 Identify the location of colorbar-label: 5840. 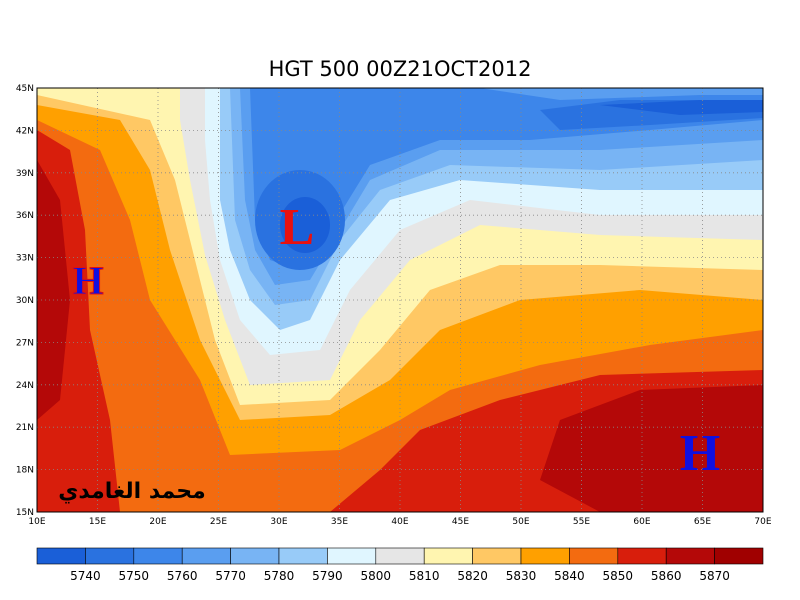
(569, 576).